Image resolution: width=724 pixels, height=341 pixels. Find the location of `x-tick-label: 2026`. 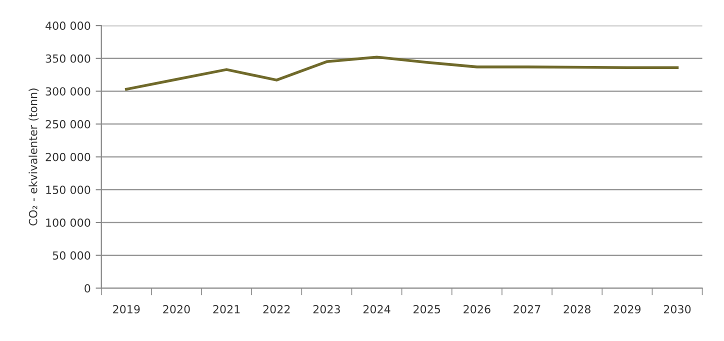

x-tick-label: 2026 is located at coordinates (477, 309).